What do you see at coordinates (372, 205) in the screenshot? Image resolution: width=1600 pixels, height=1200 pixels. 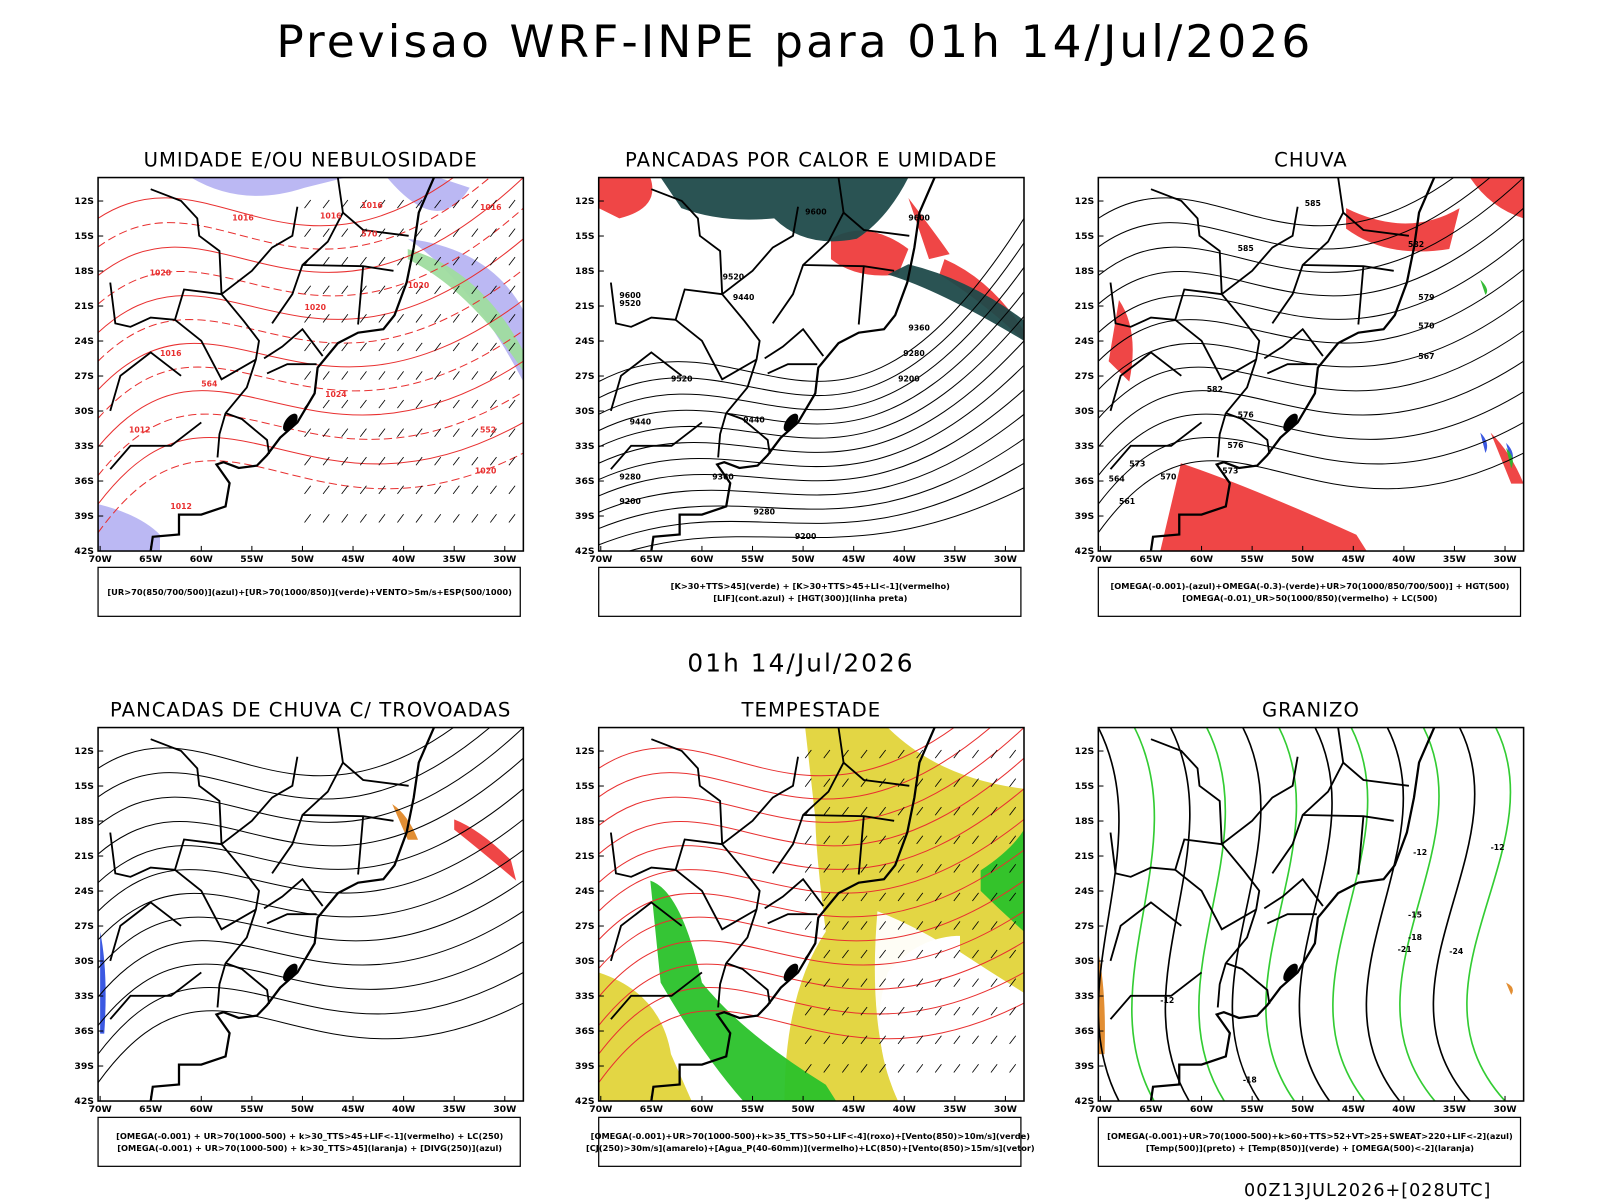 I see `contour-label: 1016` at bounding box center [372, 205].